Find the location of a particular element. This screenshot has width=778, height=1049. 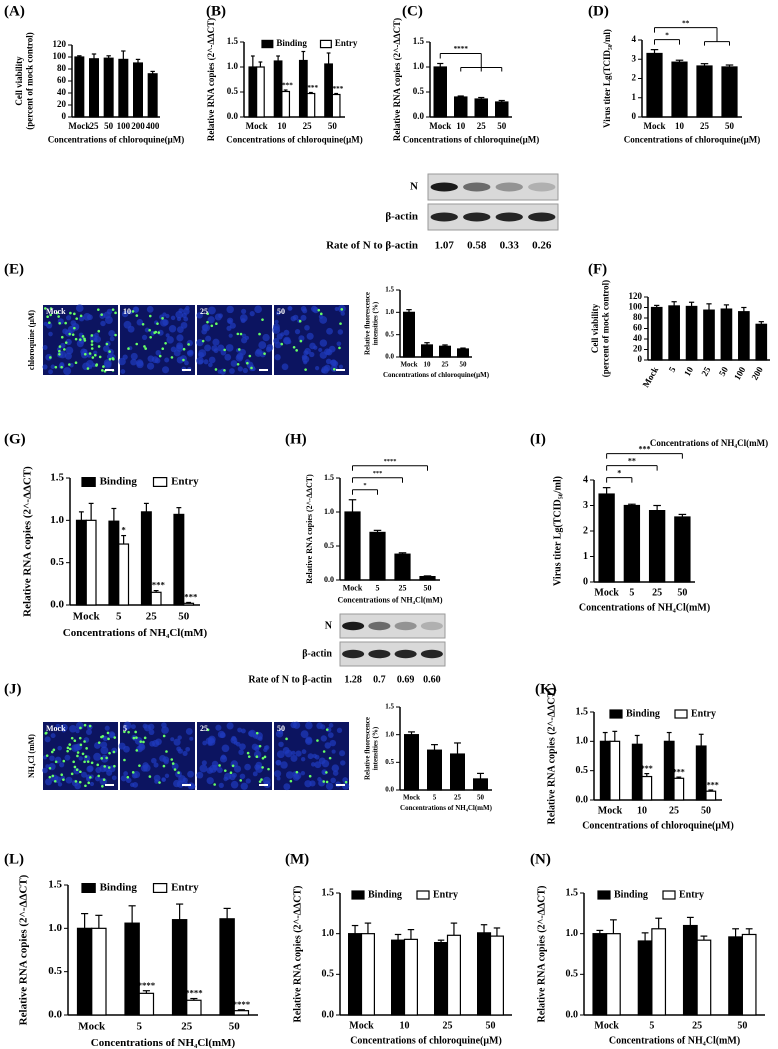

y-tick-label: 40 is located at coordinates (638, 338).